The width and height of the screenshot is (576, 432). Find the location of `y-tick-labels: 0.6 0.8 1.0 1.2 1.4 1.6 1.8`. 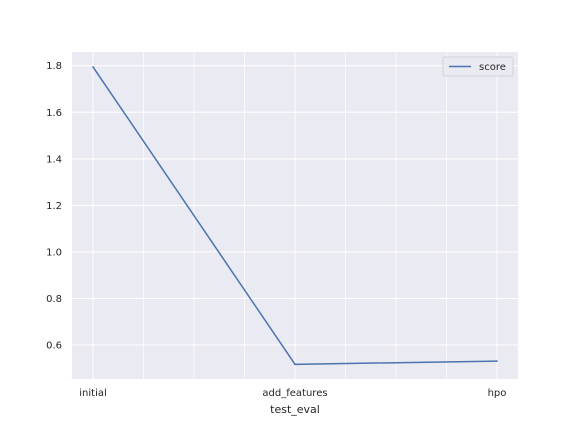

y-tick-labels: 0.6 0.8 1.0 1.2 1.4 1.6 1.8 is located at coordinates (54, 206).